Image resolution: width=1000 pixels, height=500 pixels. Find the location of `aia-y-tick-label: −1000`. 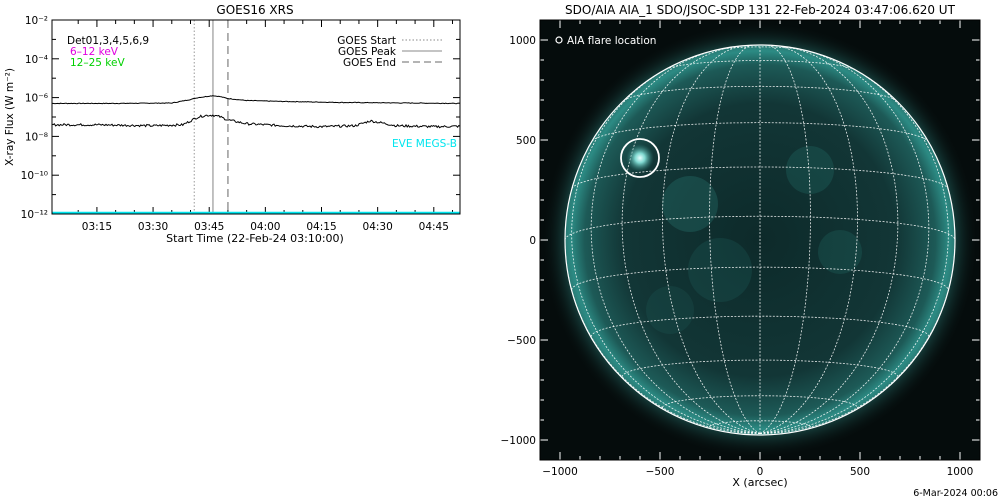

aia-y-tick-label: −1000 is located at coordinates (518, 441).